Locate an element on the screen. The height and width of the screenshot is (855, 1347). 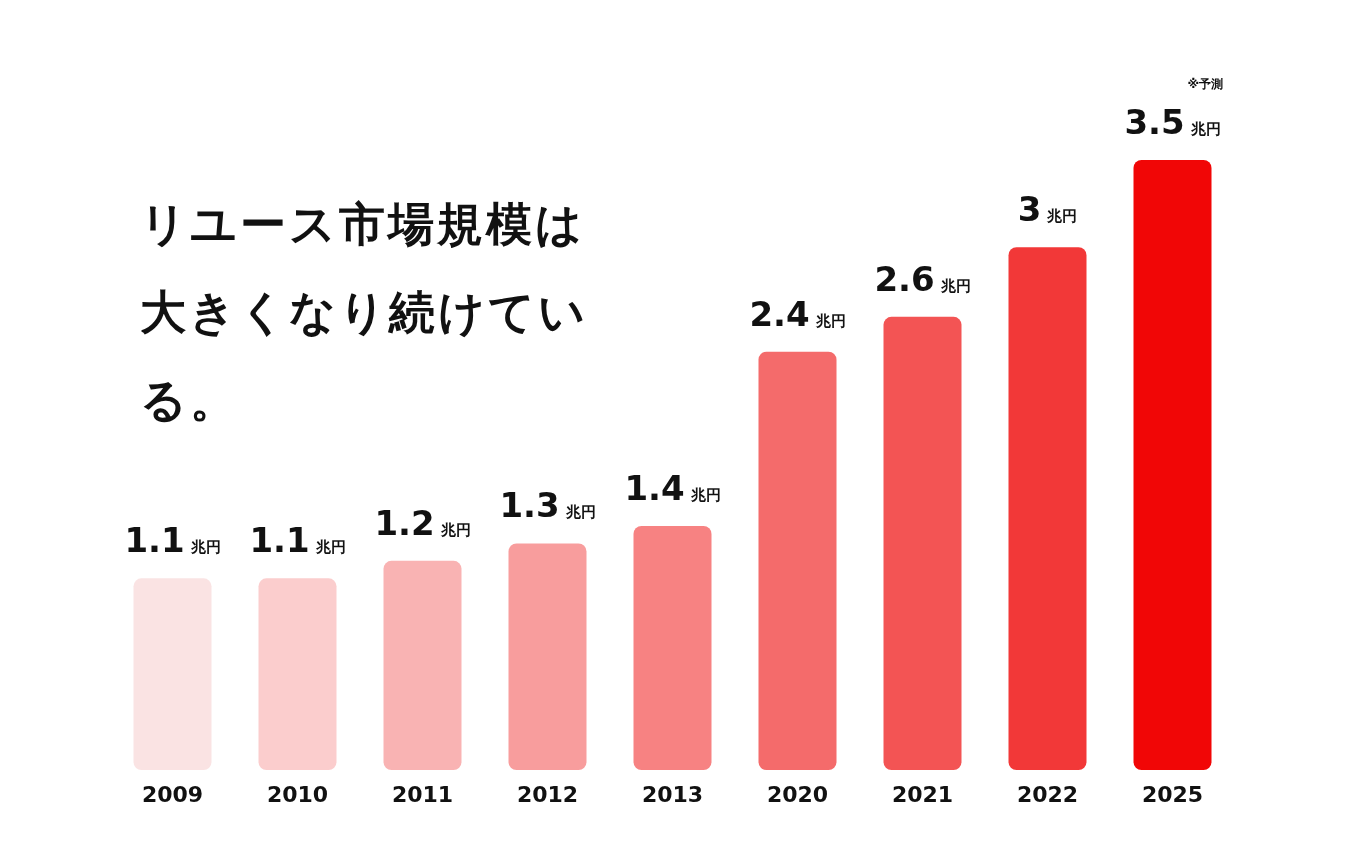
x-tick-label: 2020 is located at coordinates (797, 794).